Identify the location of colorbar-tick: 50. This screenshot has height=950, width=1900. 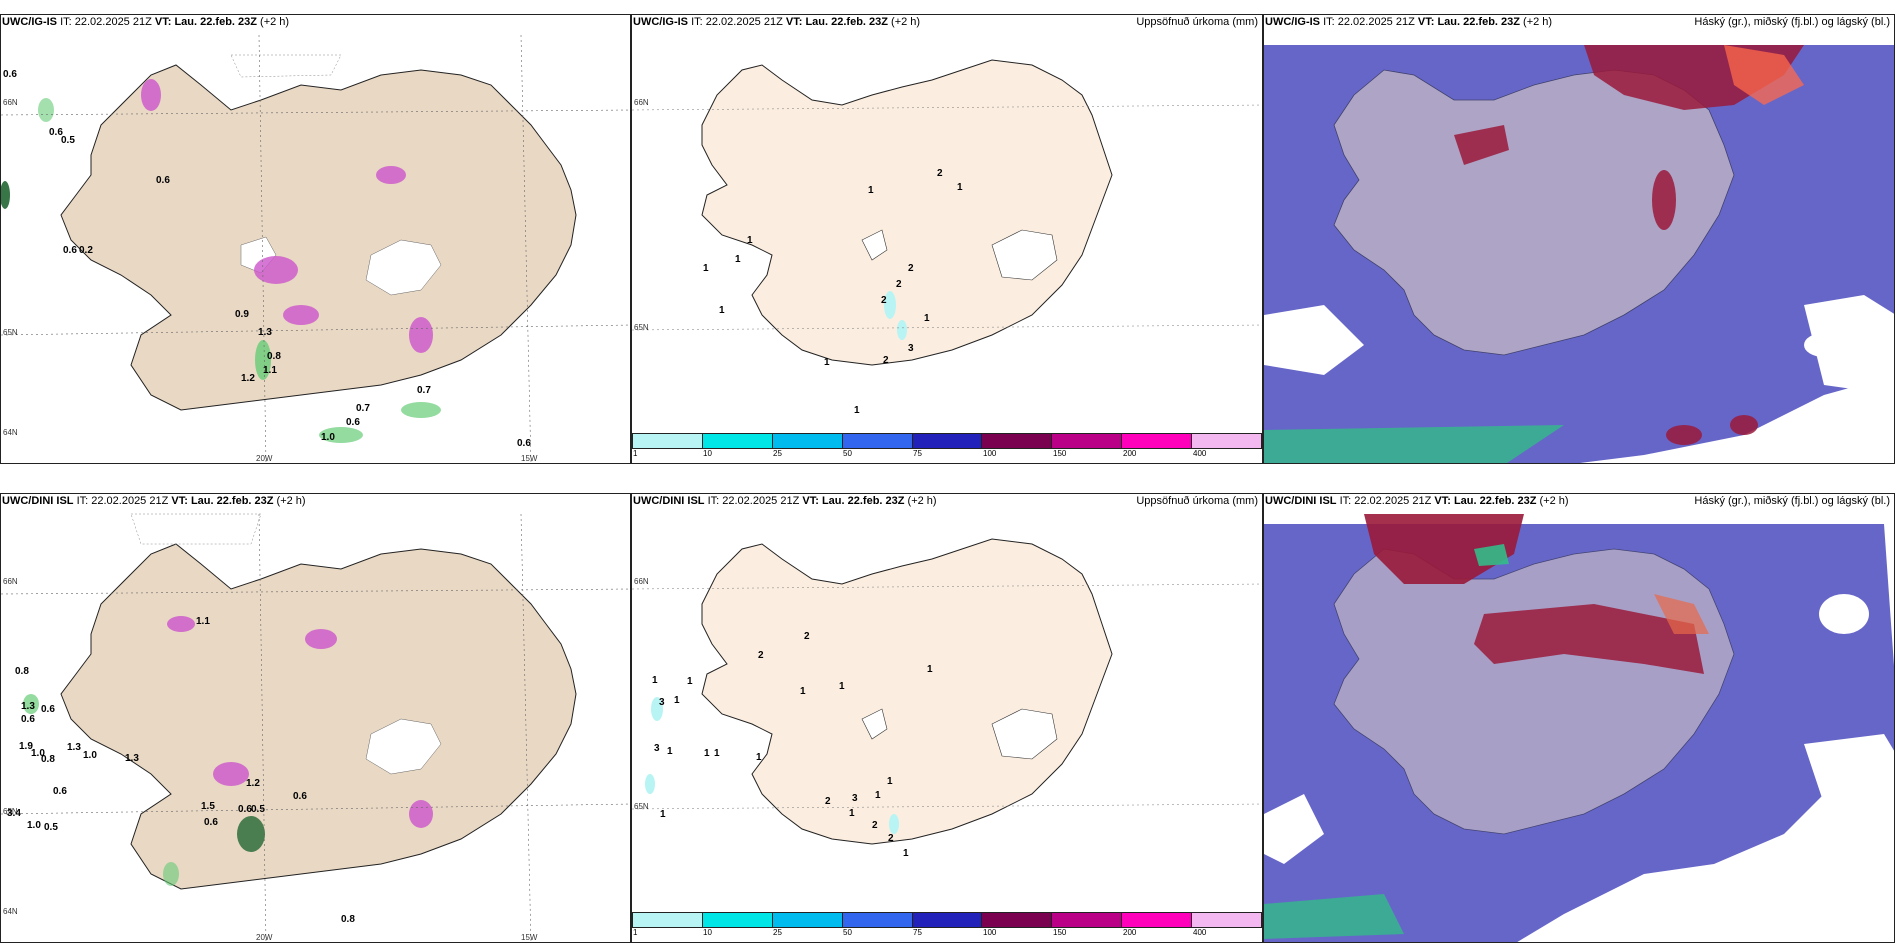
(847, 453).